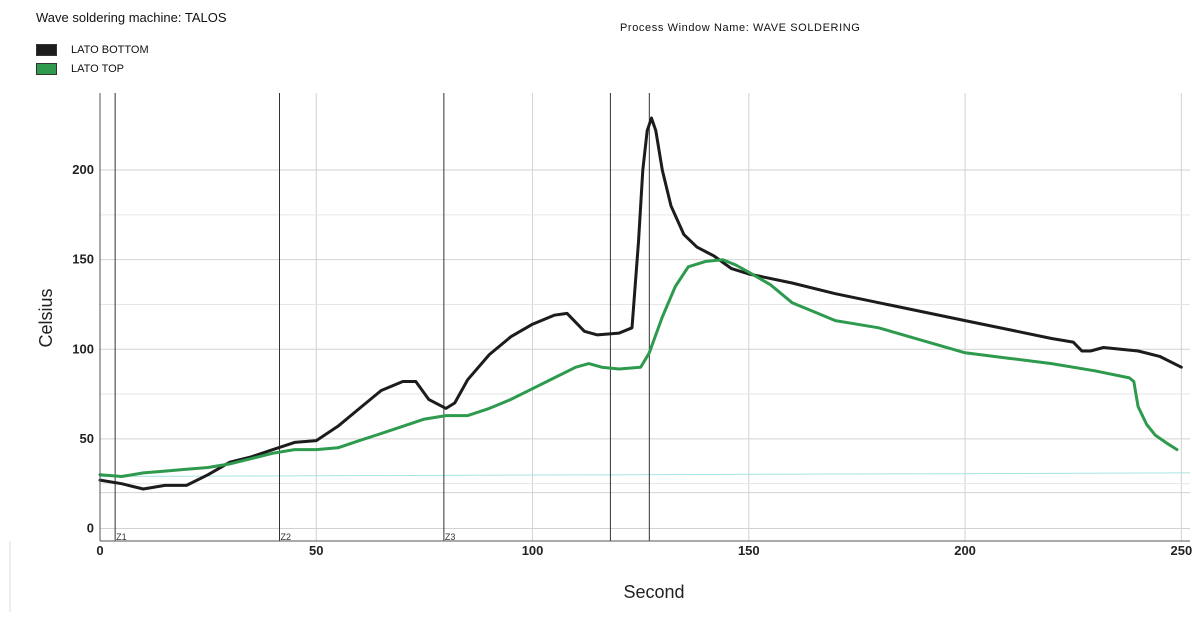  I want to click on zone-label: Z2, so click(286, 537).